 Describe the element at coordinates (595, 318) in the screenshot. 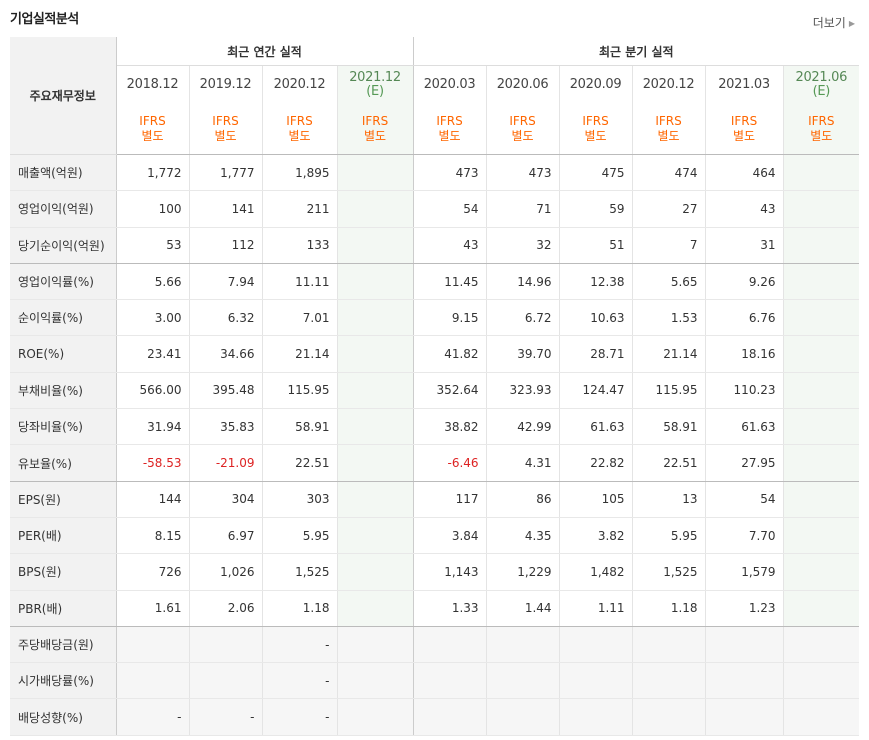

I see `value-cell: 10.63` at that location.